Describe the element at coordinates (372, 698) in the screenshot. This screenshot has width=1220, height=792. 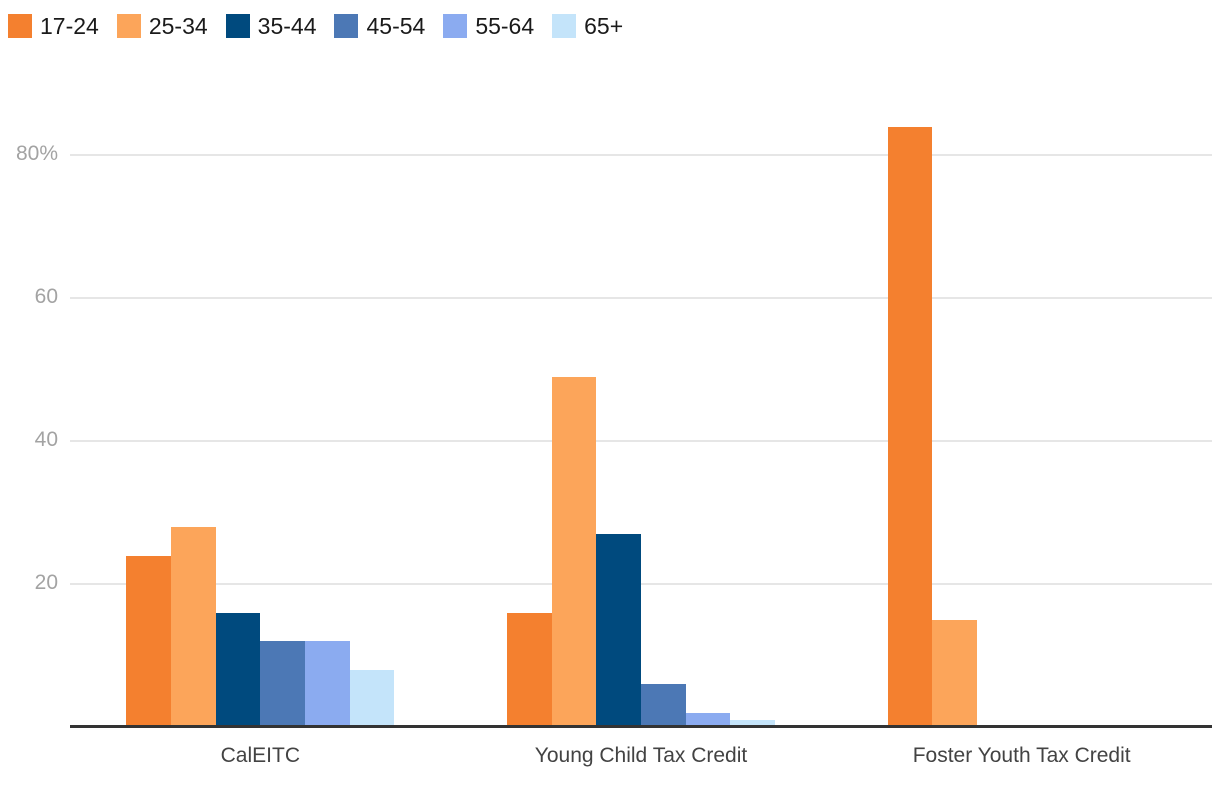
I see `bar-CalEITC-65+` at that location.